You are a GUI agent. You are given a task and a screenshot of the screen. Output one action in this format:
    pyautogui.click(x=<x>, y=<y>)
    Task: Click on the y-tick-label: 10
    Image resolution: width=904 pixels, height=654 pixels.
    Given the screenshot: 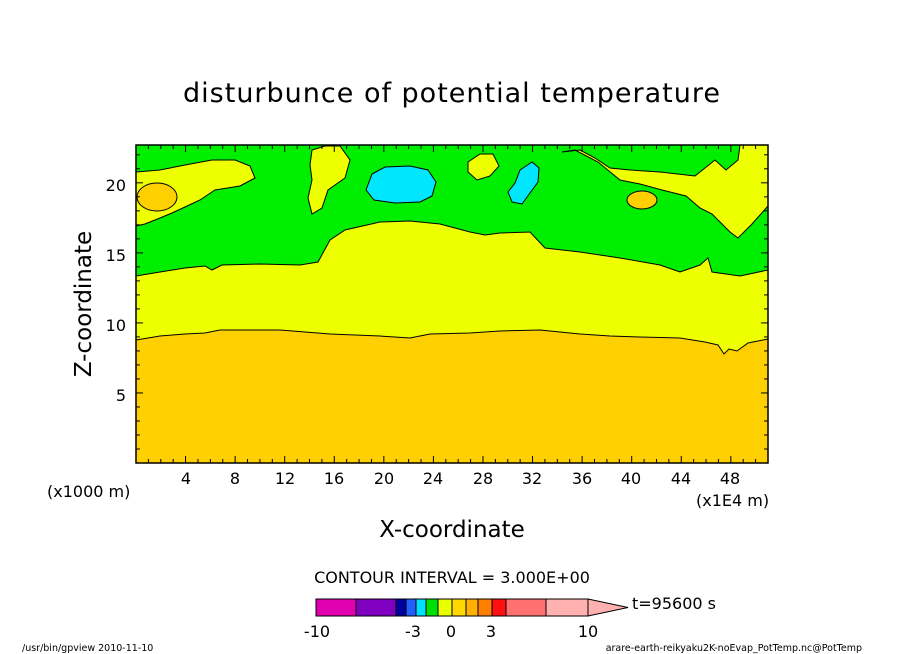 What is the action you would take?
    pyautogui.click(x=116, y=325)
    